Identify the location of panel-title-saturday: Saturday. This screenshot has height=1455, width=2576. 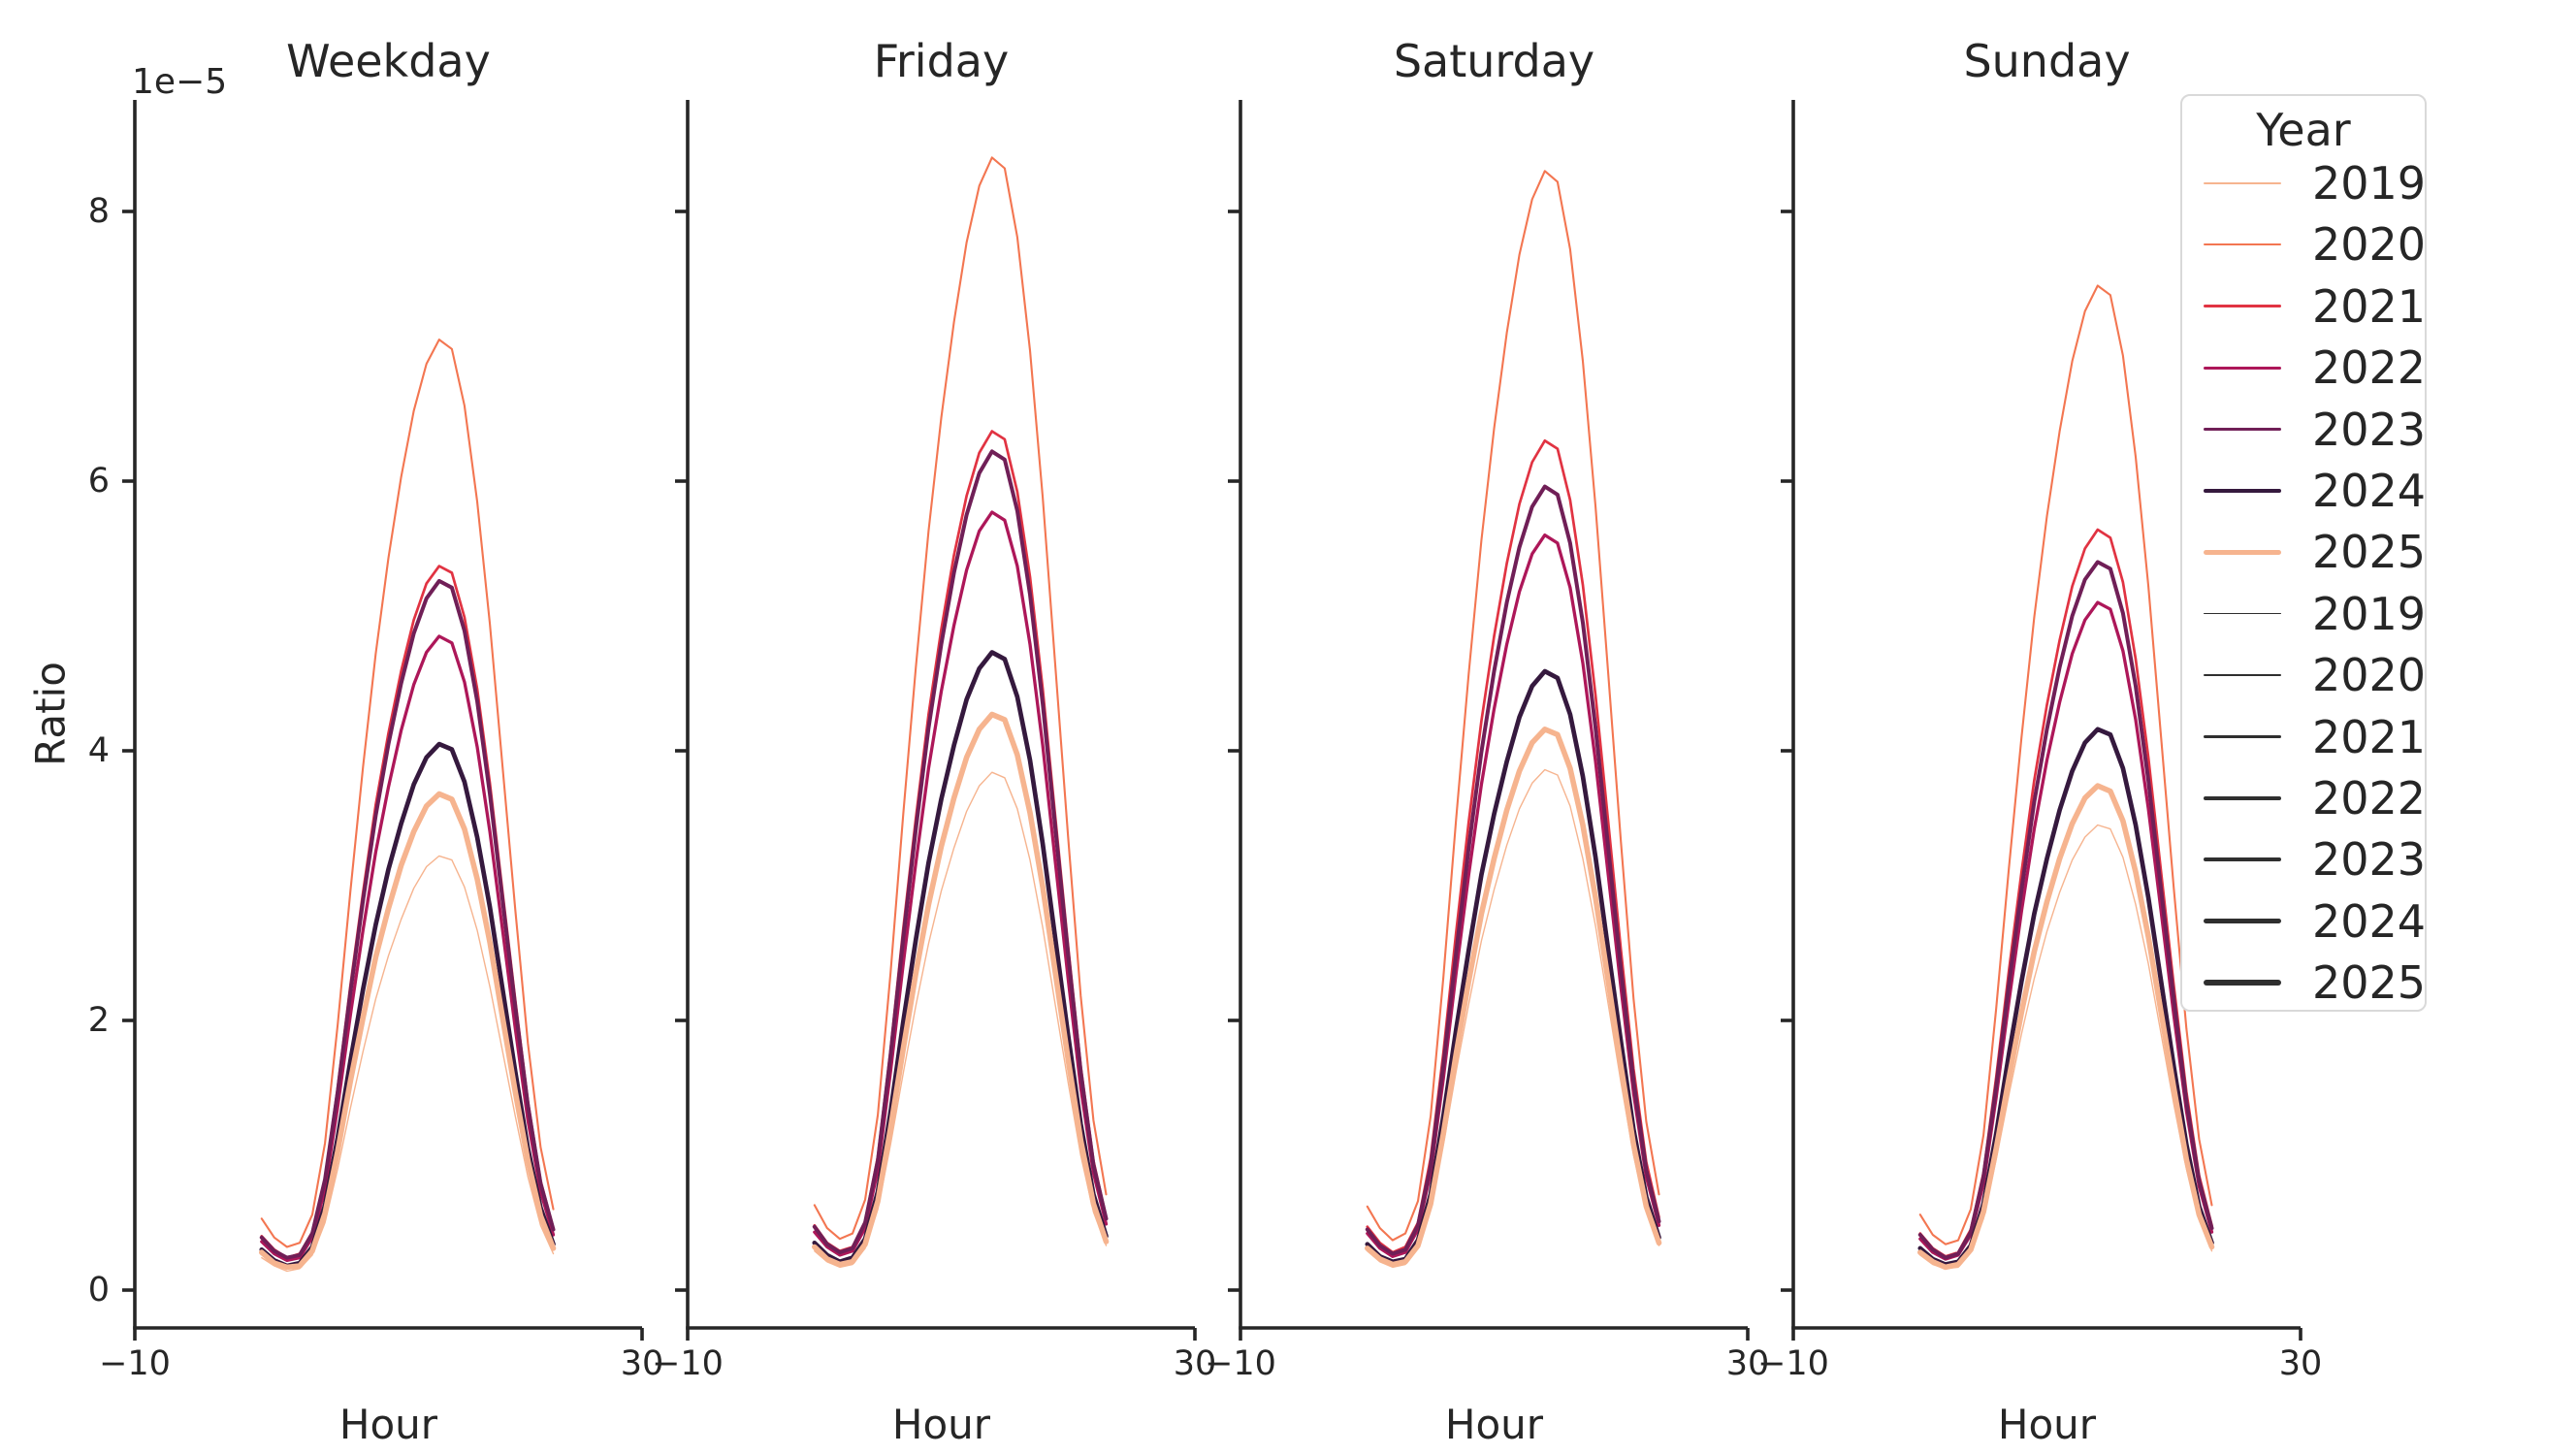
(1494, 61).